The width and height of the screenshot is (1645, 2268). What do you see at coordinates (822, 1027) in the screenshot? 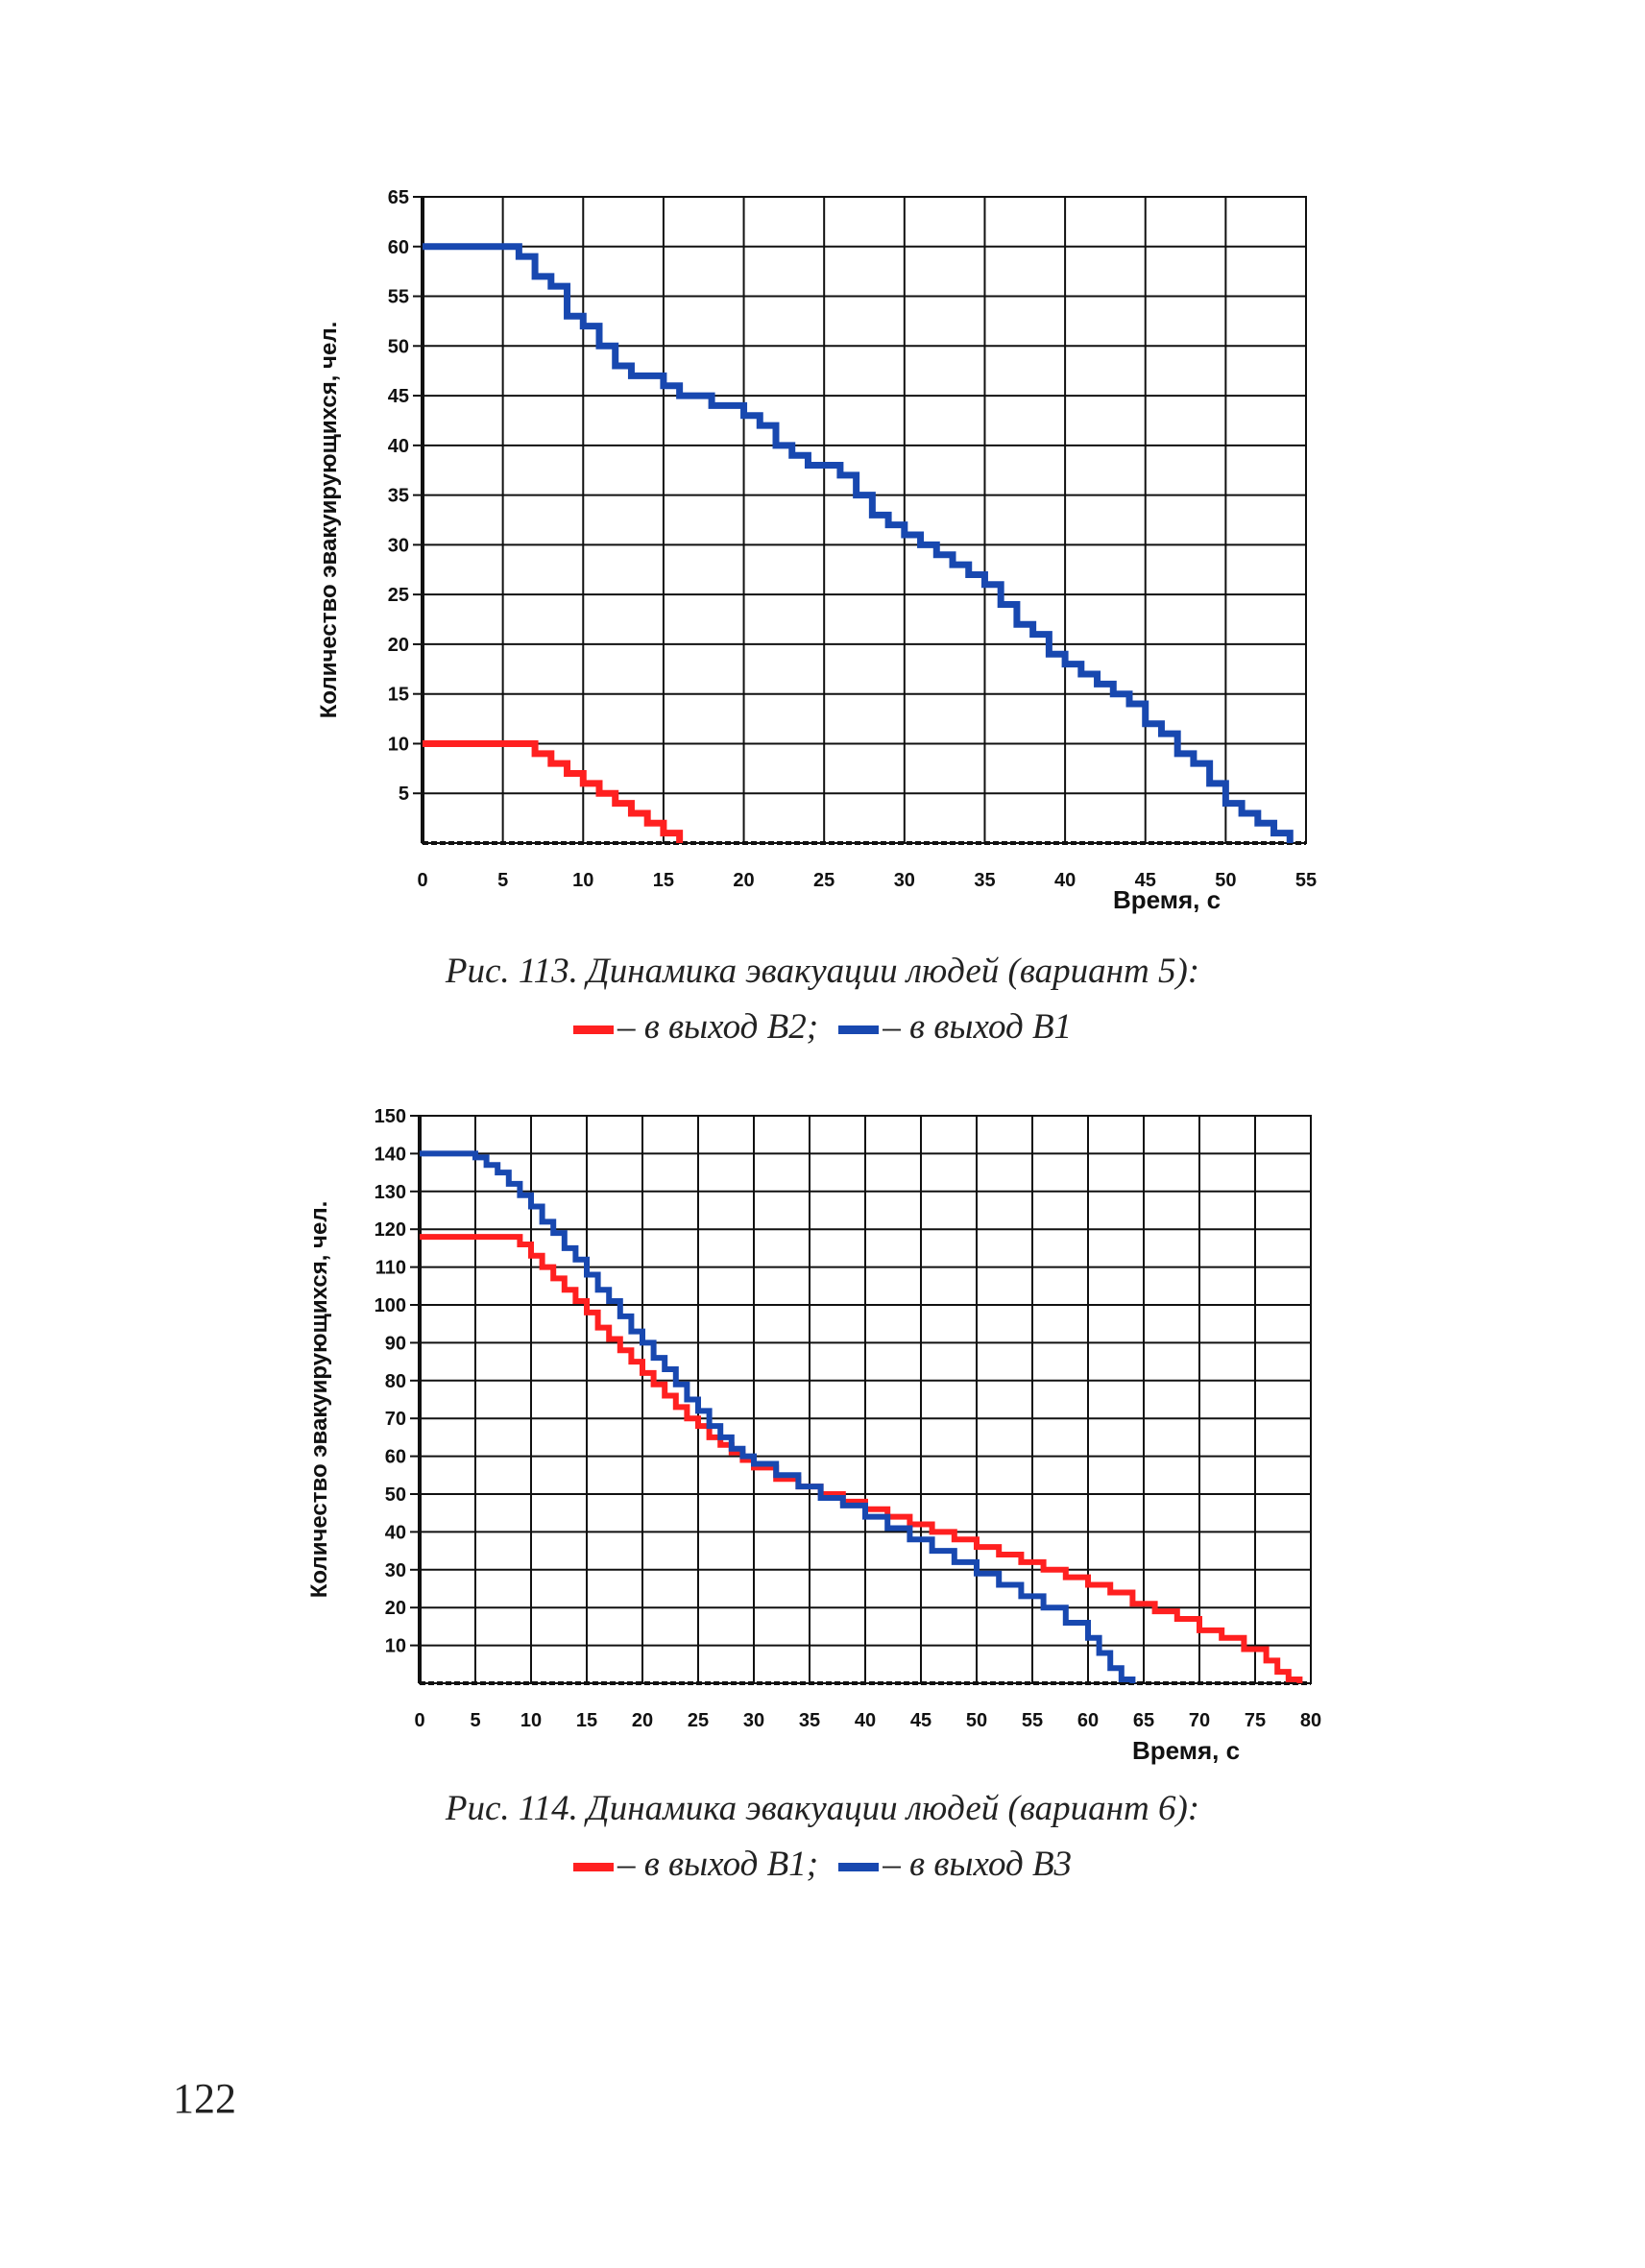
I see `figure-legend: – в выход В2; – в выход В1` at bounding box center [822, 1027].